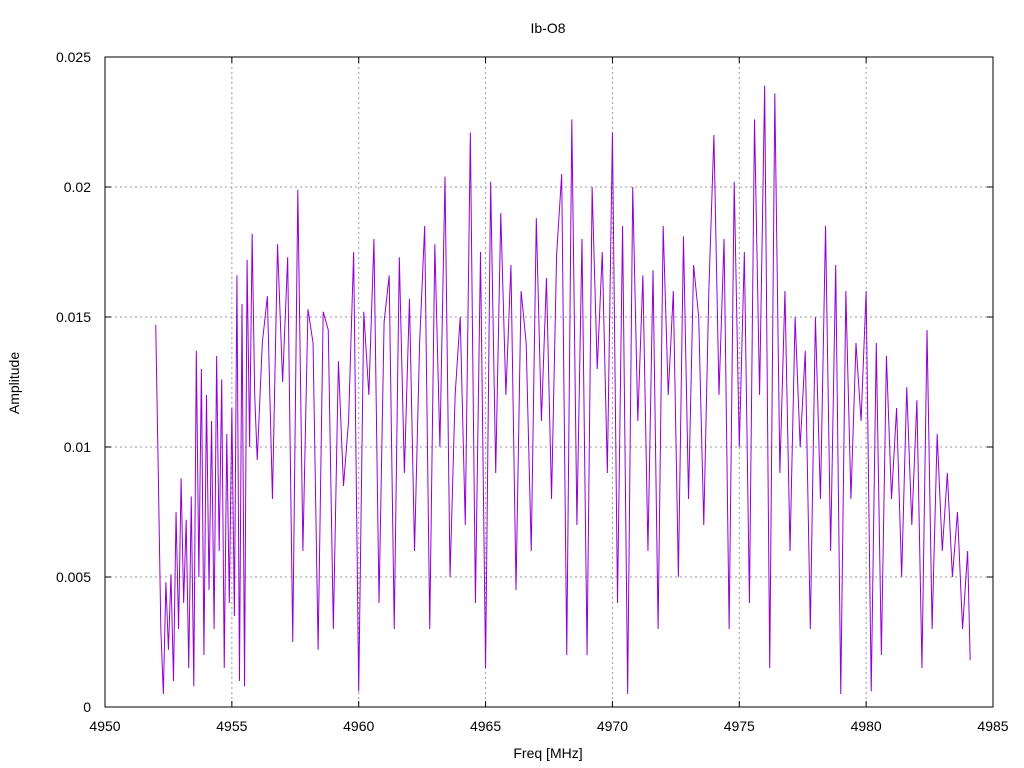 The image size is (1024, 768). What do you see at coordinates (77, 447) in the screenshot?
I see `y-tick-label: 0.01` at bounding box center [77, 447].